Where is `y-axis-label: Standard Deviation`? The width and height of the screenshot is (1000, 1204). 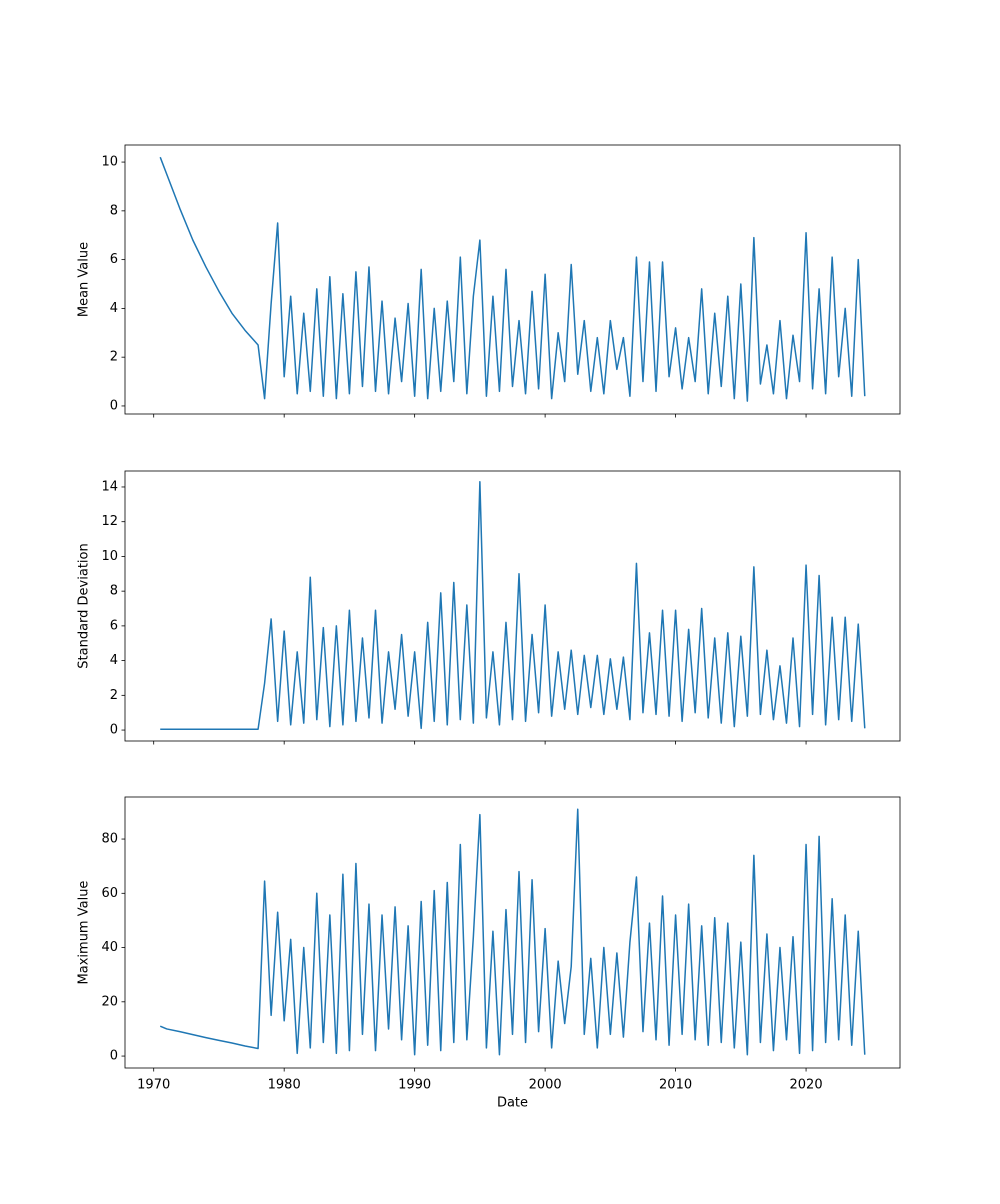 y-axis-label: Standard Deviation is located at coordinates (84, 605).